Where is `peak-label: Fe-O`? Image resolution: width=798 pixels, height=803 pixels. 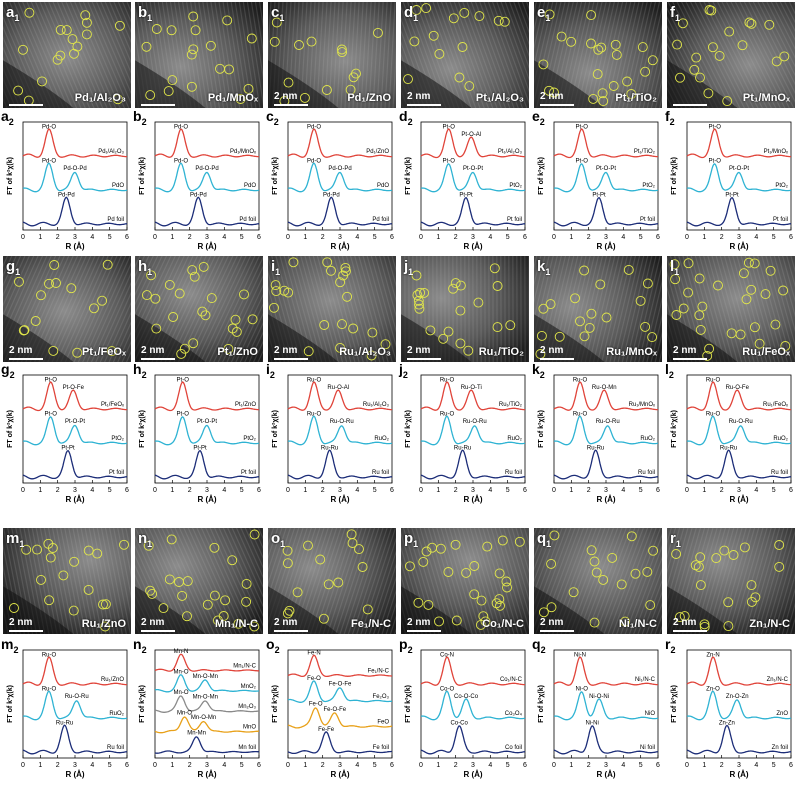 peak-label: Fe-O is located at coordinates (316, 704).